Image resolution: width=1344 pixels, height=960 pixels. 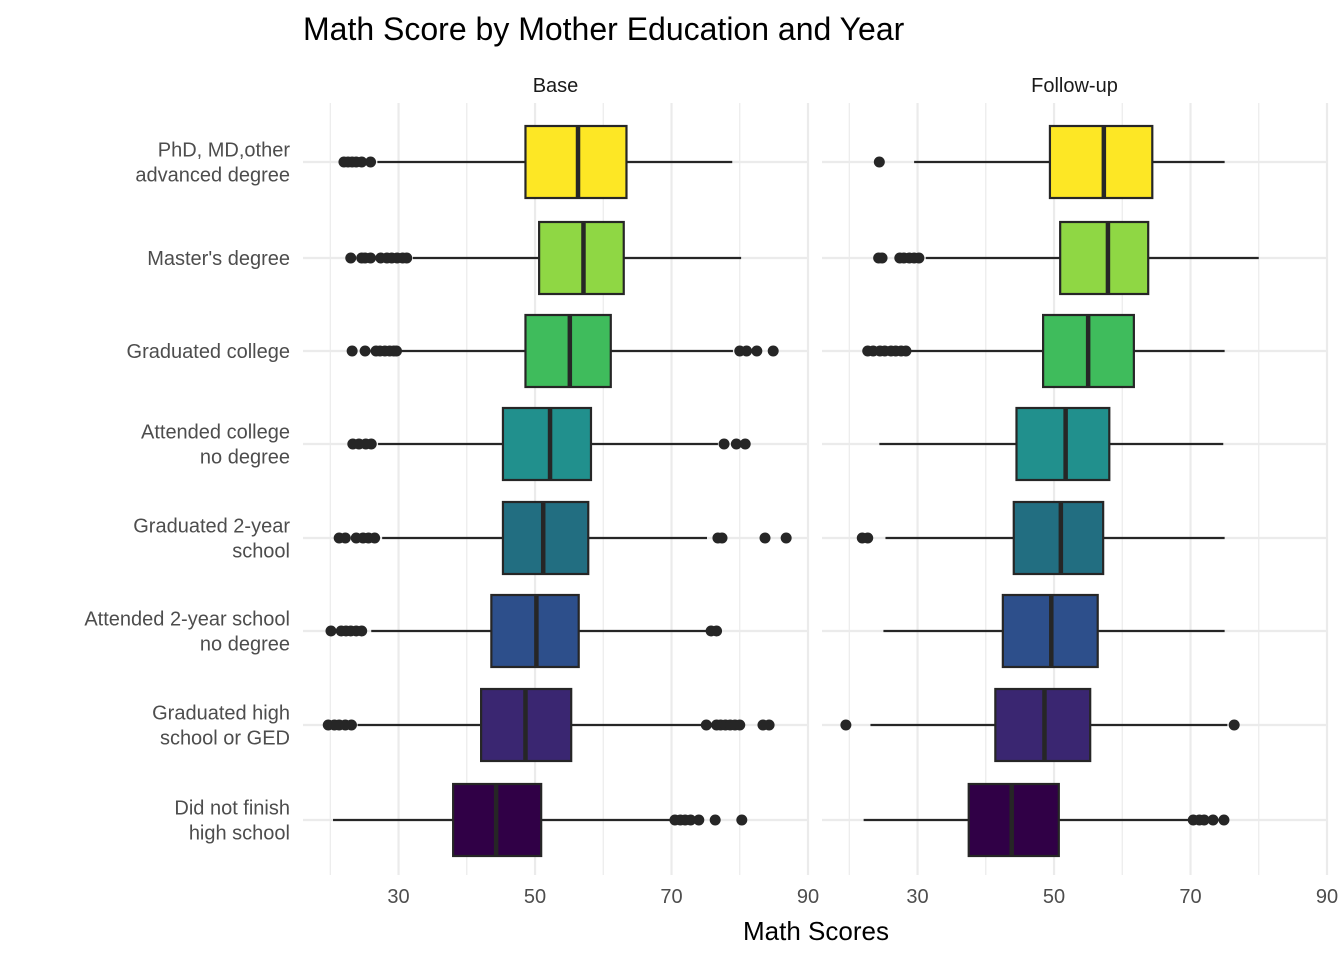 I want to click on y-tick-label: Graduated 2-year school, so click(x=211, y=539).